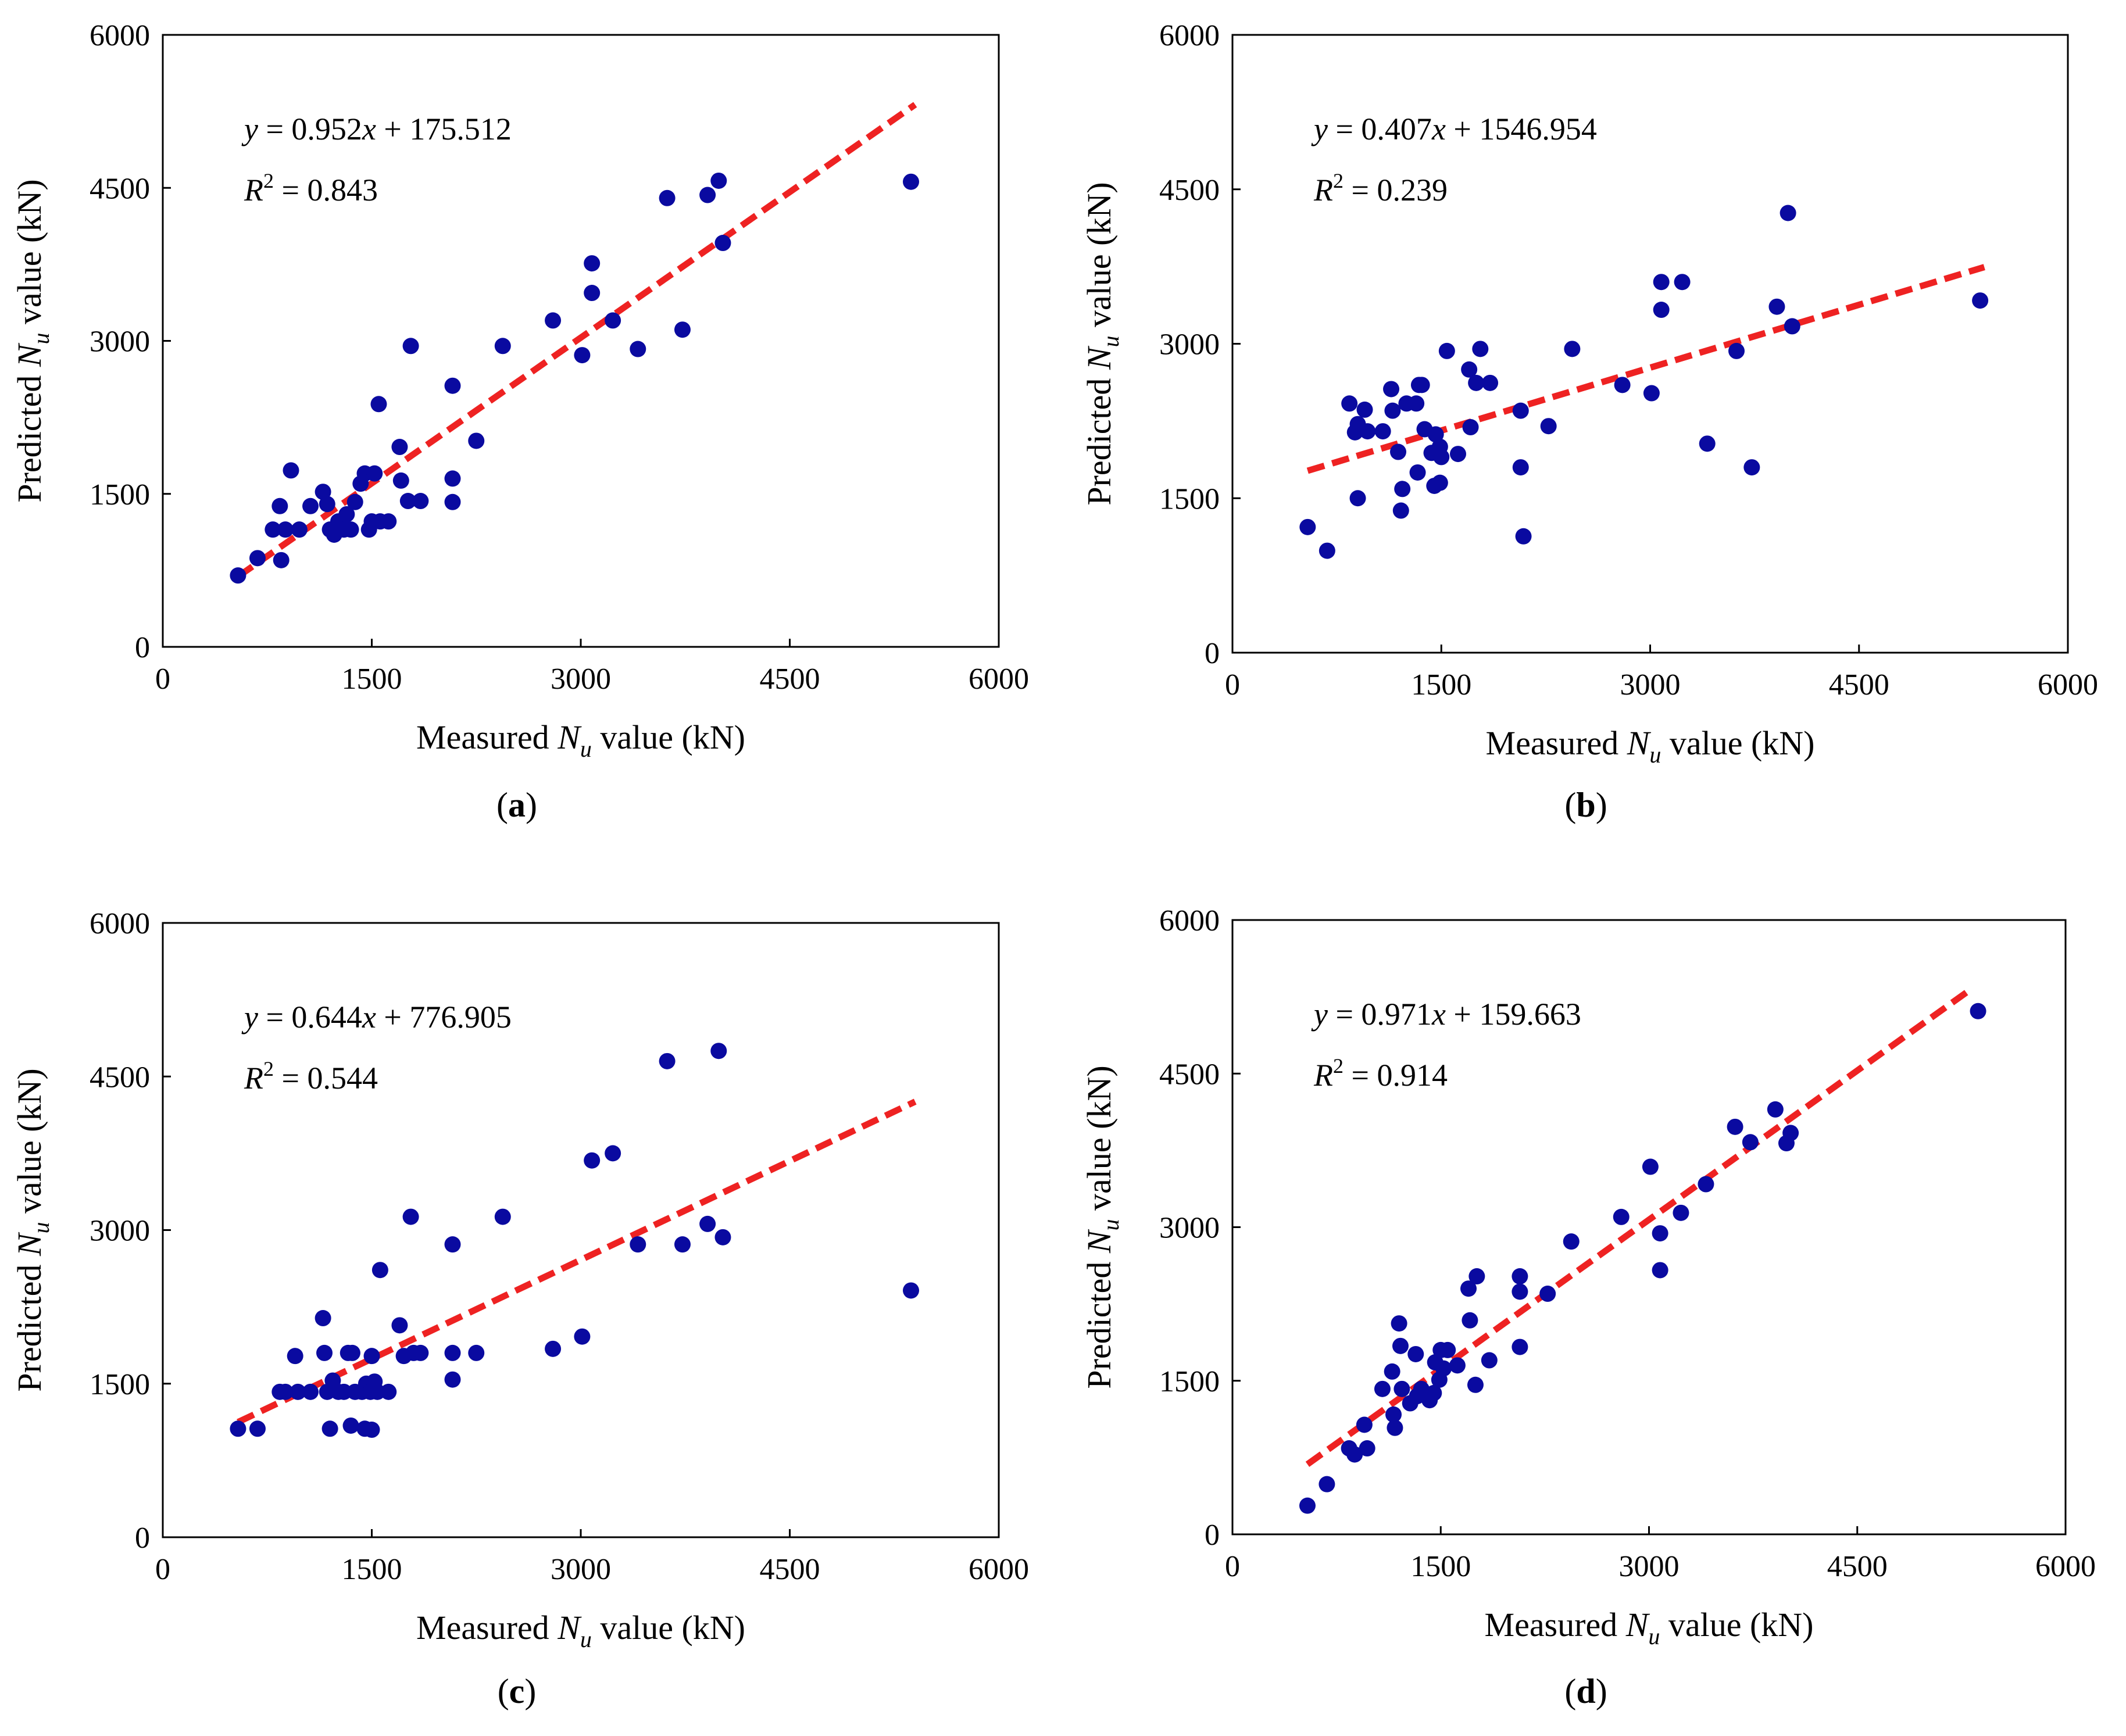 This screenshot has height=1736, width=2126. Describe the element at coordinates (1189, 344) in the screenshot. I see `y-tick-label: 3000` at that location.